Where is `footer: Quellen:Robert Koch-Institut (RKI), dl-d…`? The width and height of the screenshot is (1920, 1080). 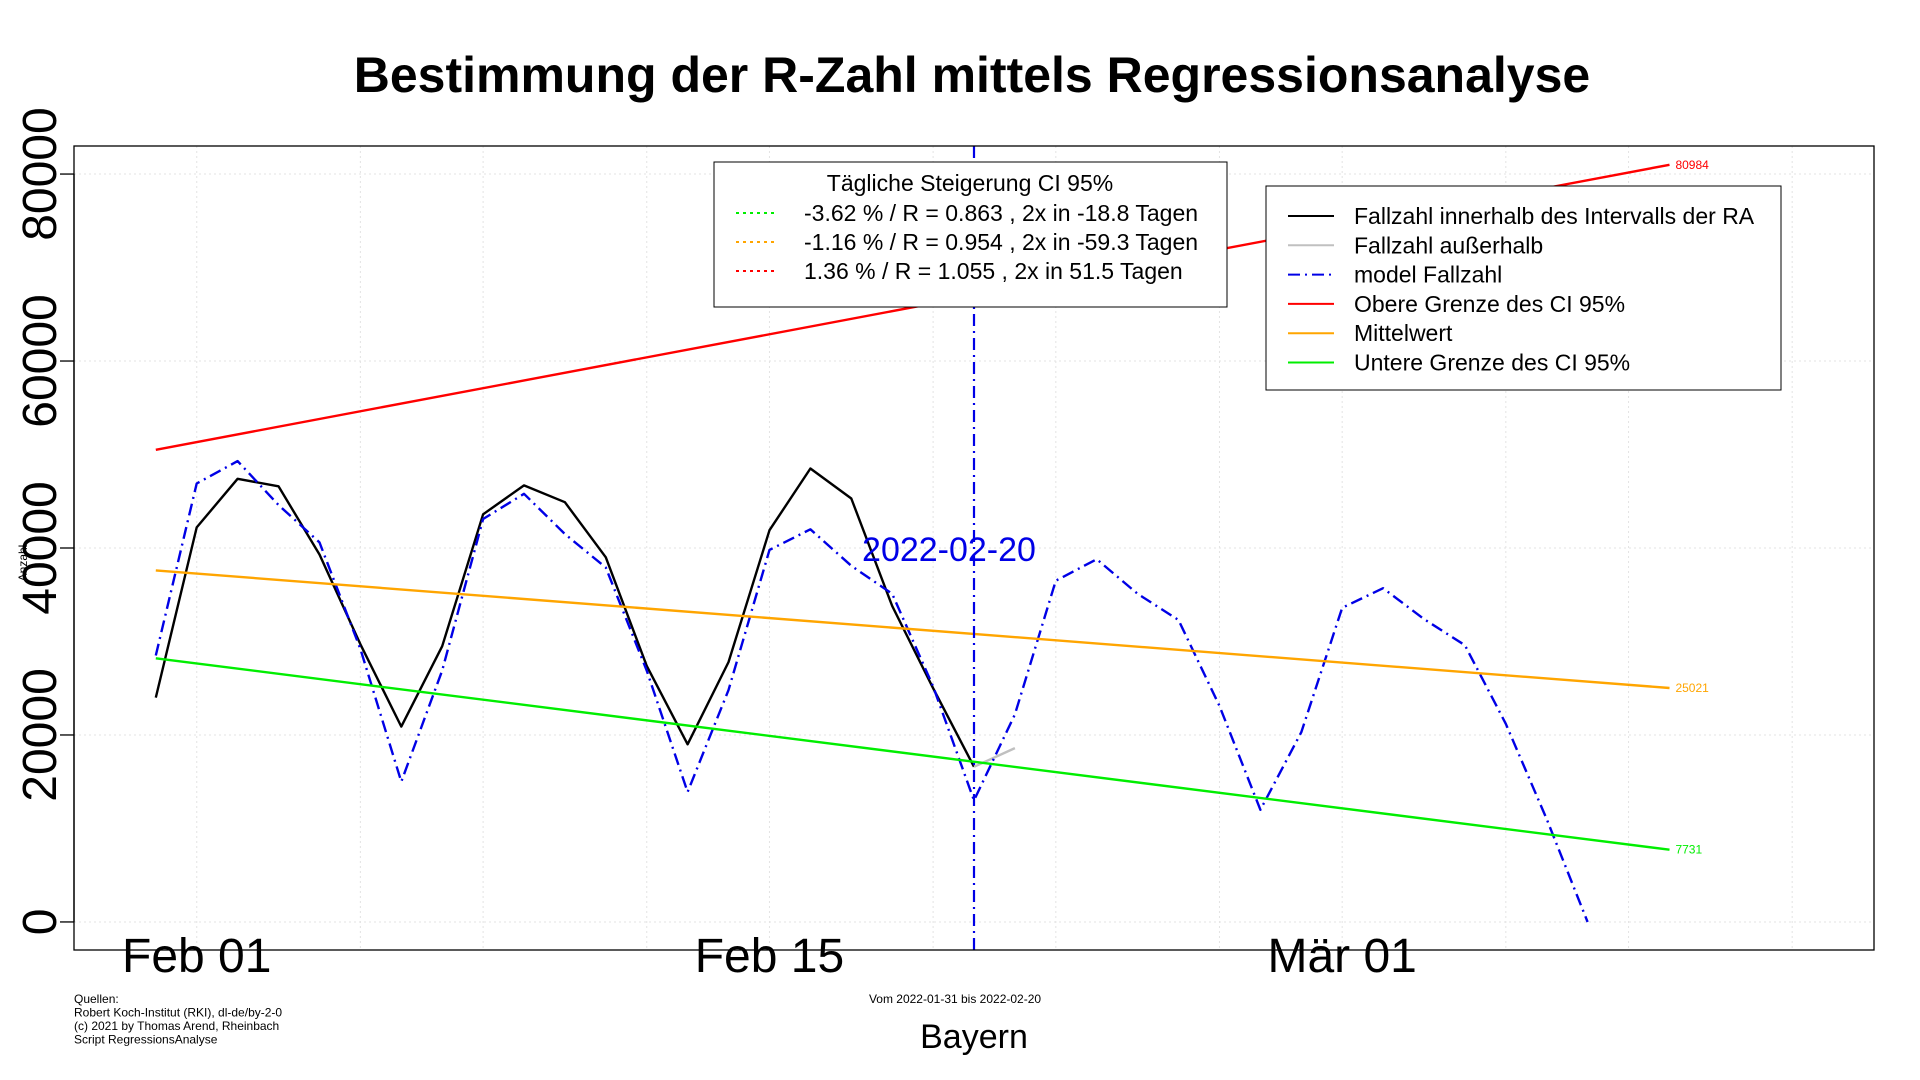
footer: Quellen:Robert Koch-Institut (RKI), dl-d… is located at coordinates (557, 1019).